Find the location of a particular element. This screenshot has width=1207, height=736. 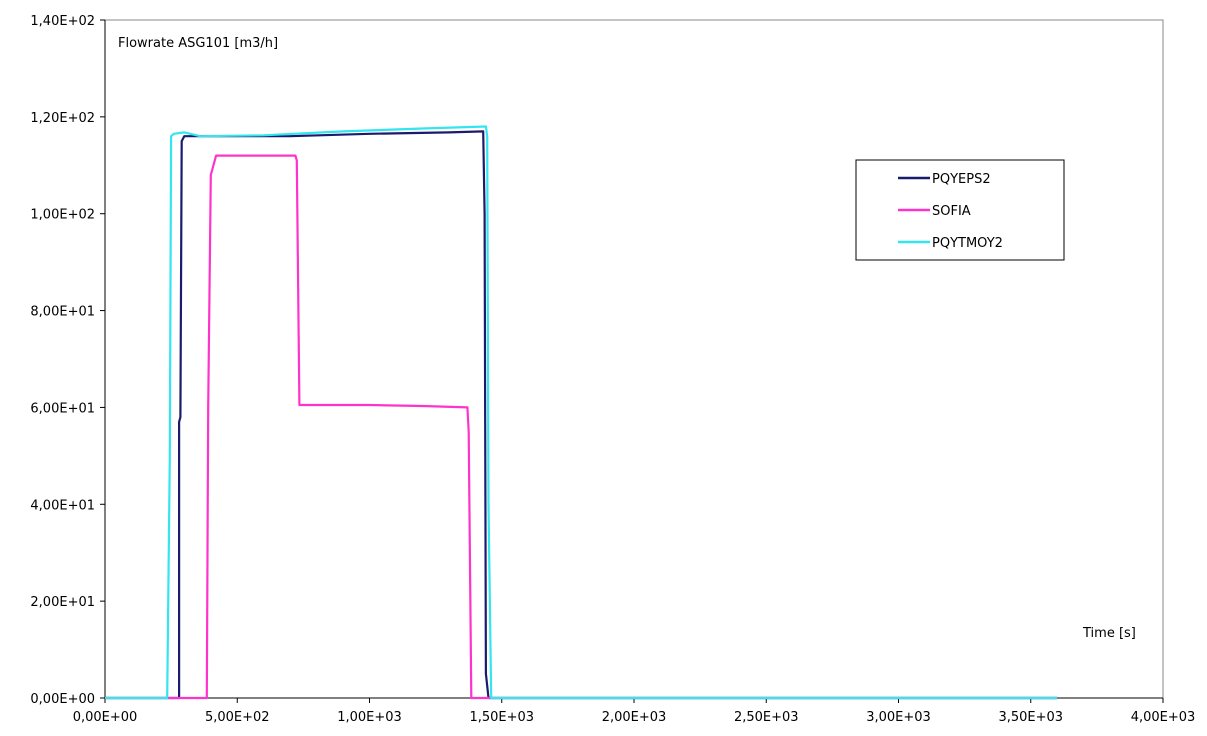

legend-box is located at coordinates (960, 210).